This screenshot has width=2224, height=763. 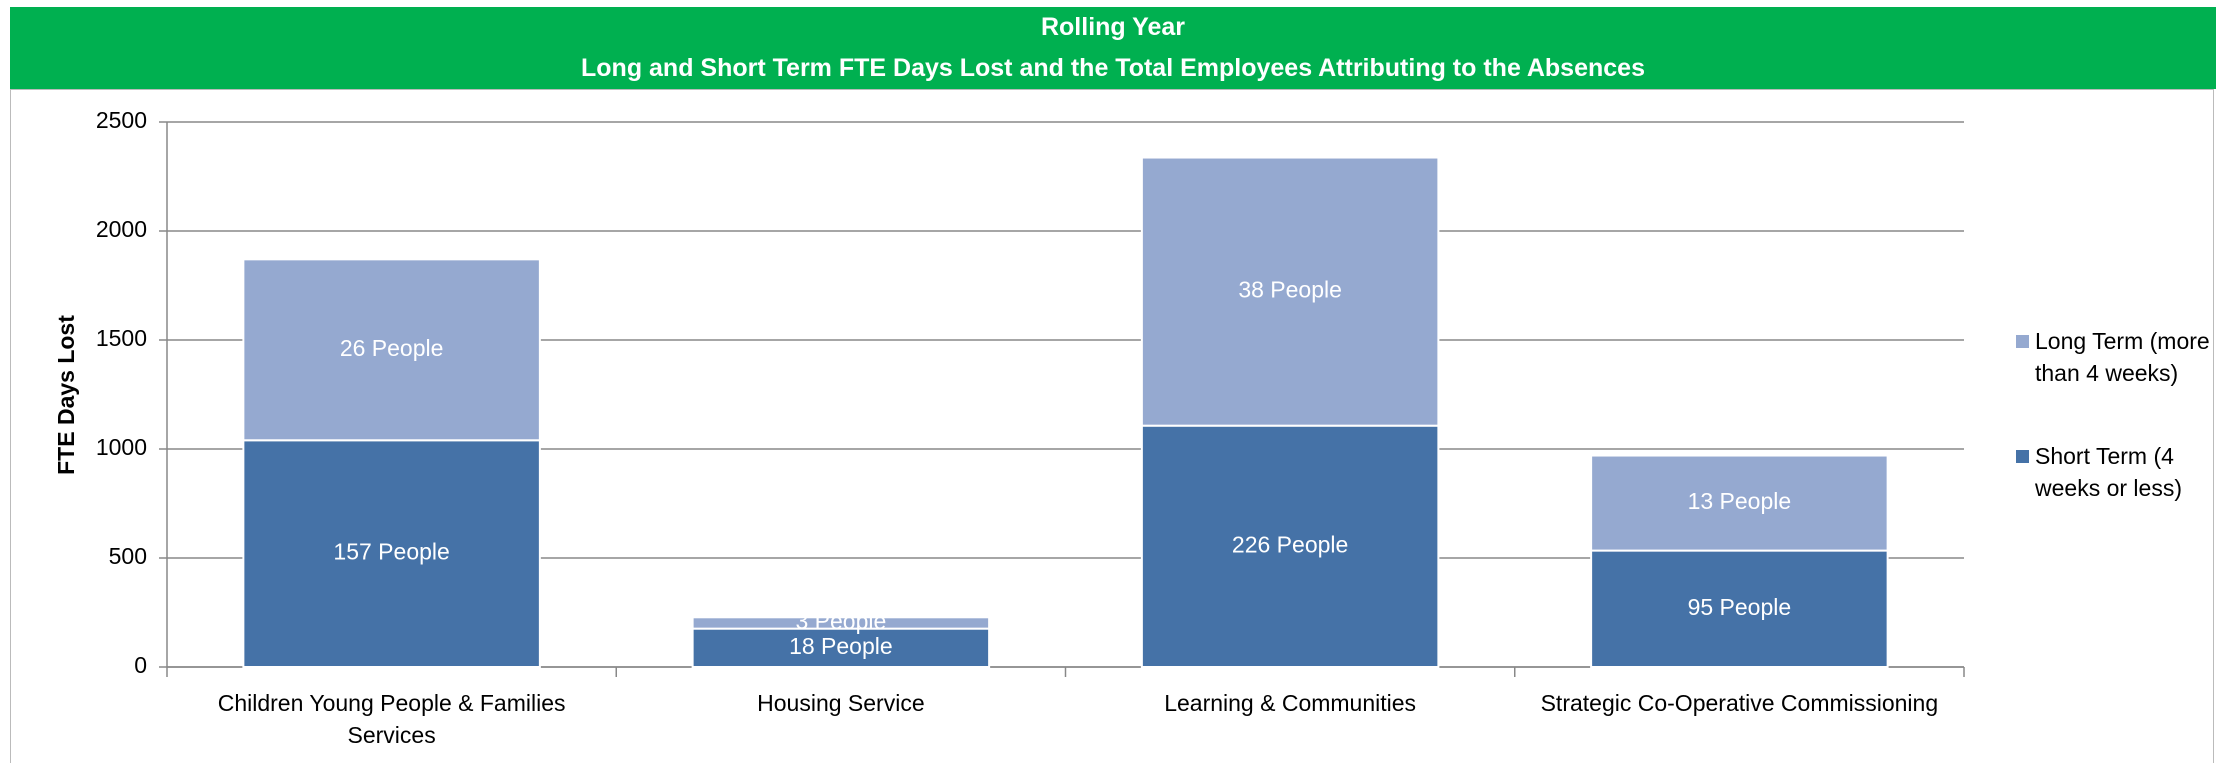 I want to click on data-label: 38 People, so click(x=1290, y=290).